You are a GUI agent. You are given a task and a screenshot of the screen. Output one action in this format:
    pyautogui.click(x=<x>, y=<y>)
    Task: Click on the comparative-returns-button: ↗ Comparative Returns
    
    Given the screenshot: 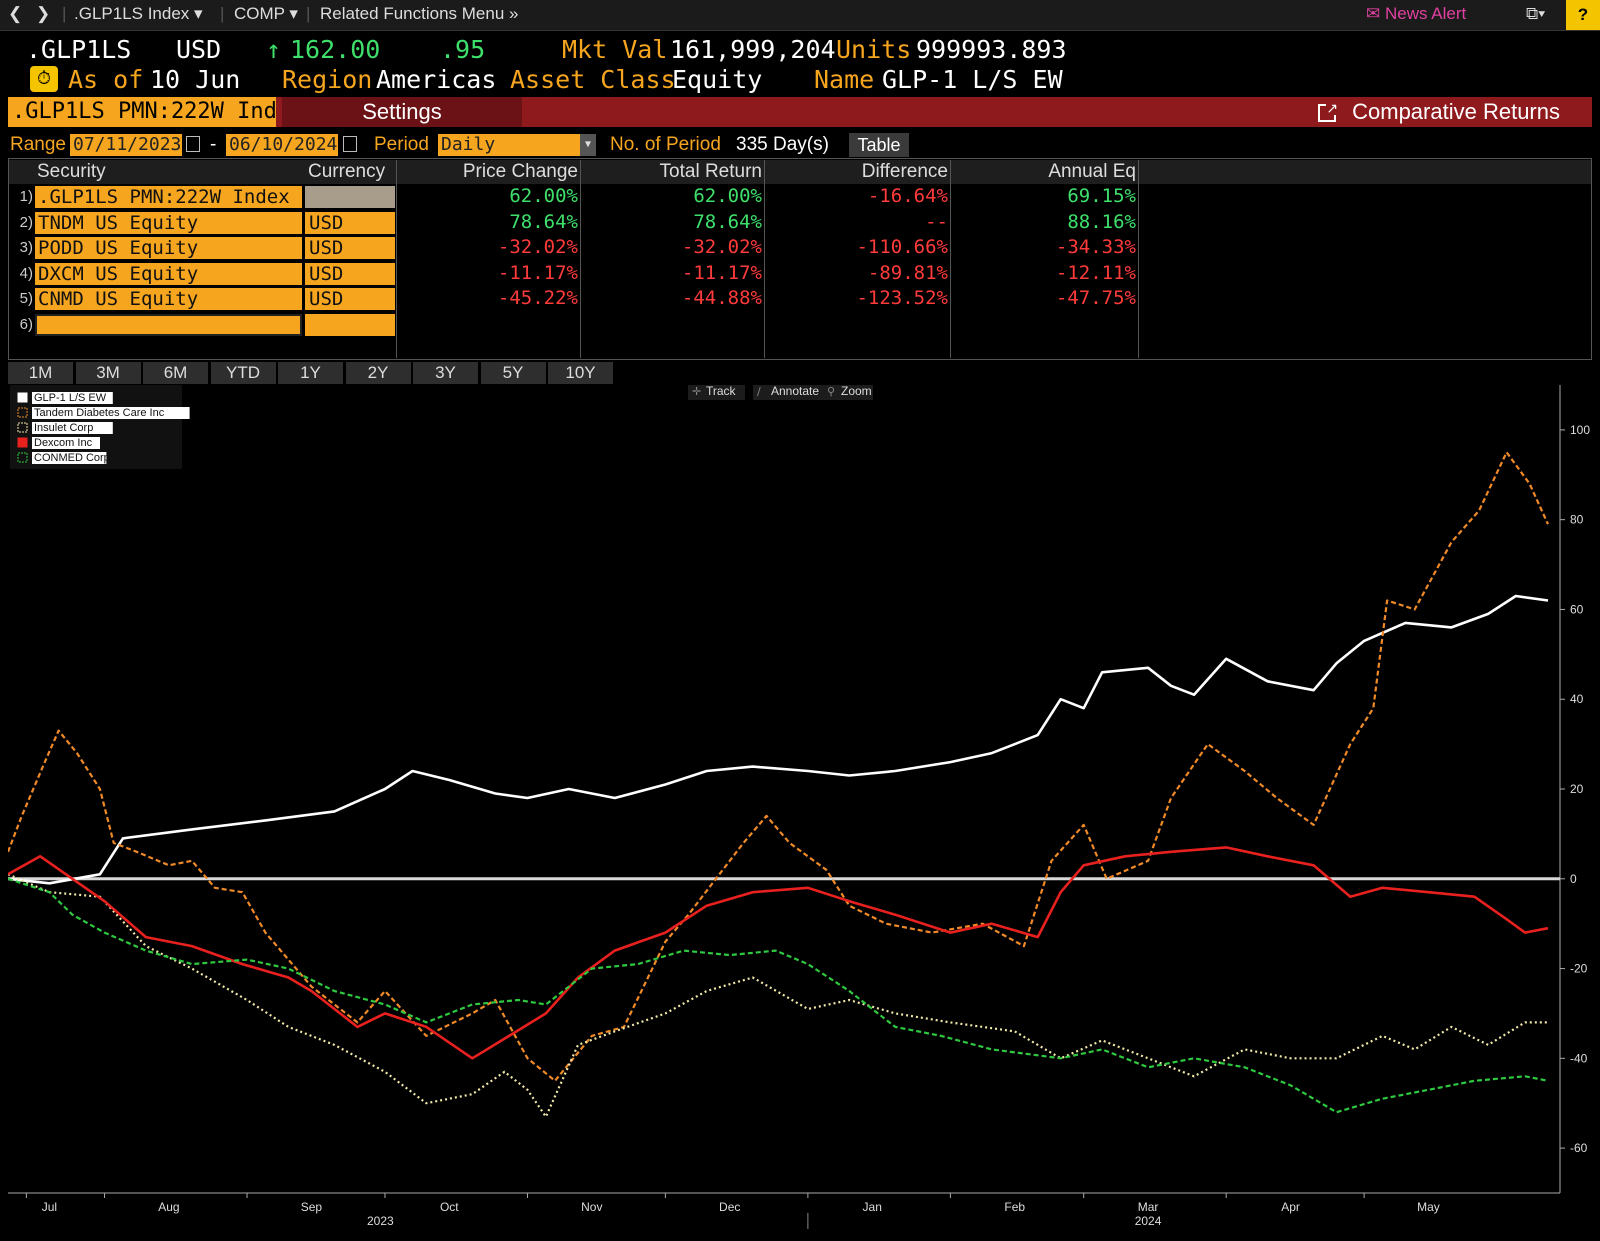 What is the action you would take?
    pyautogui.click(x=1439, y=112)
    